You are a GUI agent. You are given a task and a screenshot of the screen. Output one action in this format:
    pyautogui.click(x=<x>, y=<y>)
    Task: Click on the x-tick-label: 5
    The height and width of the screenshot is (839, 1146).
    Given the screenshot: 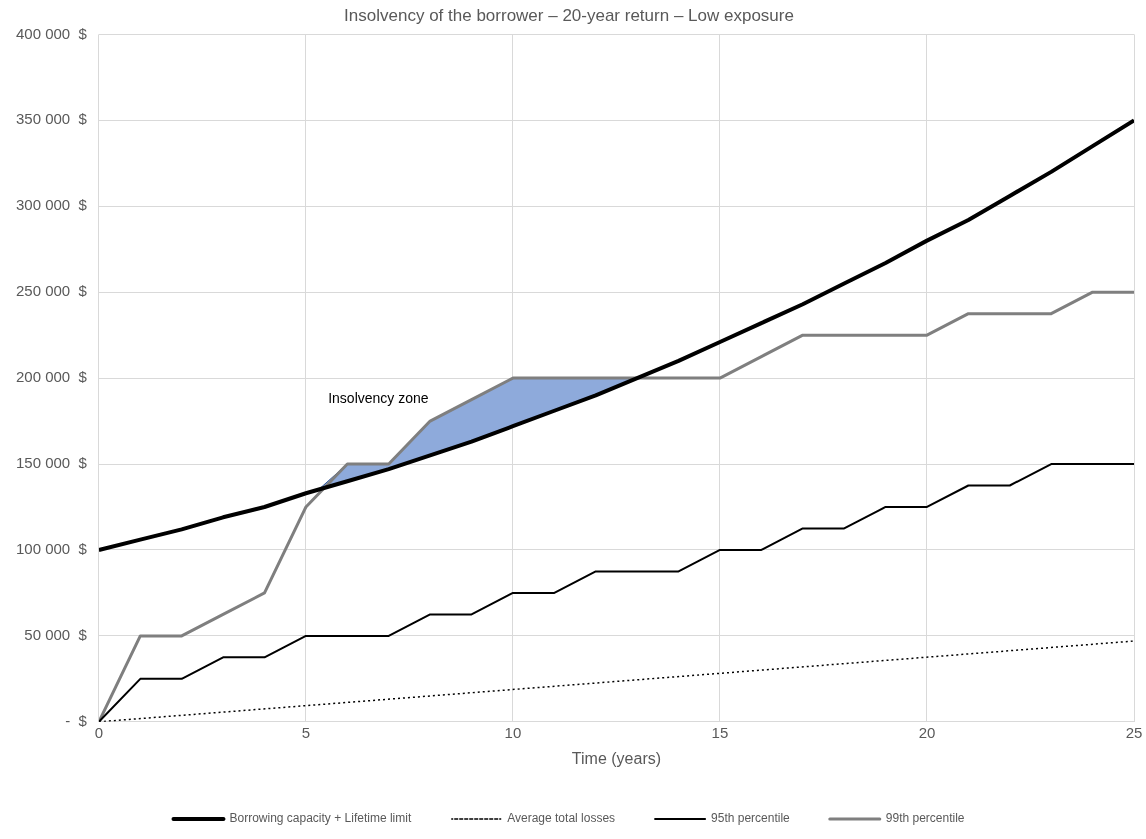 What is the action you would take?
    pyautogui.click(x=306, y=732)
    